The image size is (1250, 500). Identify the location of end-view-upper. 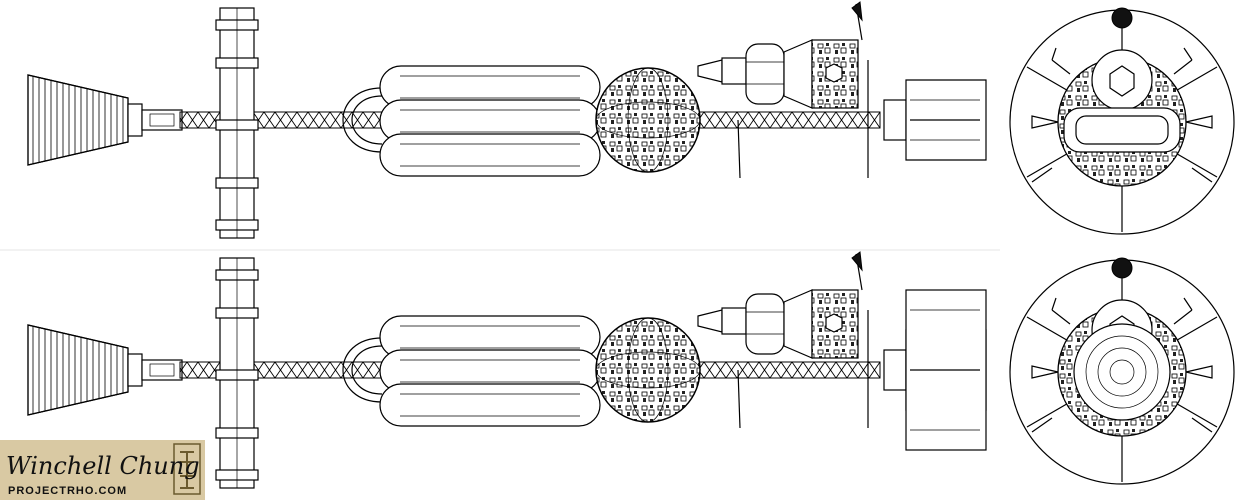
(1122, 121).